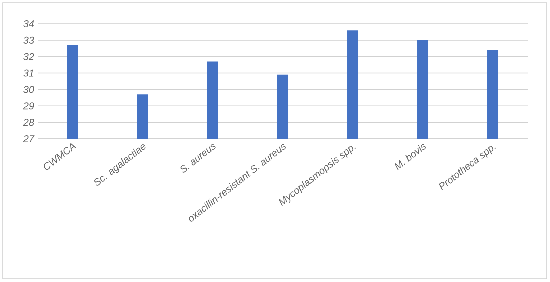 The height and width of the screenshot is (282, 550). Describe the element at coordinates (29, 40) in the screenshot. I see `y-tick-label: 33` at that location.